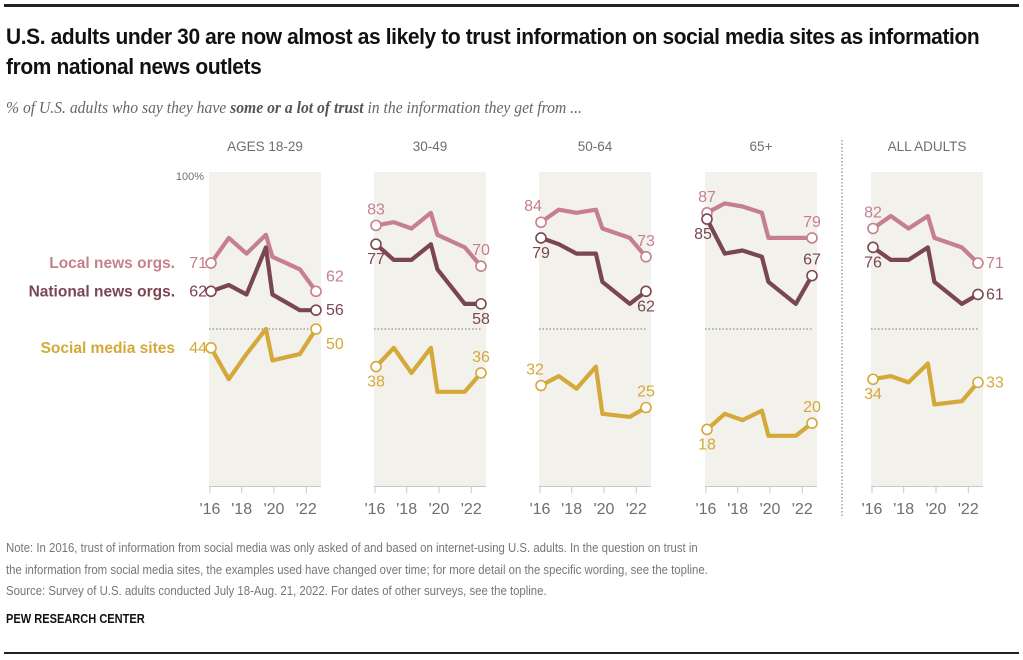 This screenshot has height=660, width=1023. I want to click on data-label-social: 36, so click(481, 357).